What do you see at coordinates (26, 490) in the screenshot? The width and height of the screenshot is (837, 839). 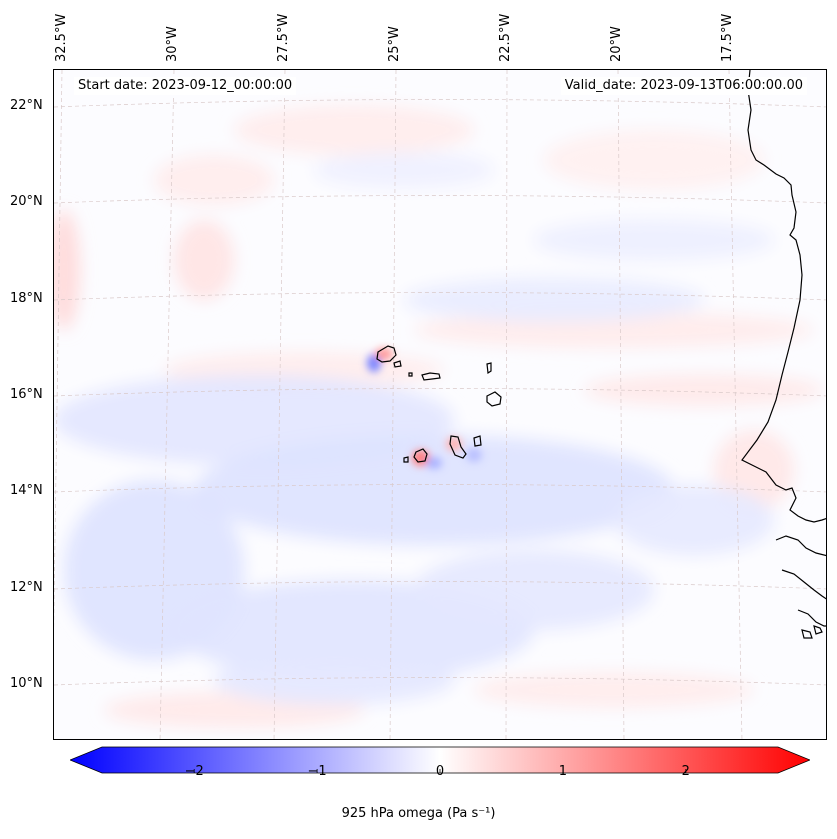 I see `lat-label-14n: 14°N` at bounding box center [26, 490].